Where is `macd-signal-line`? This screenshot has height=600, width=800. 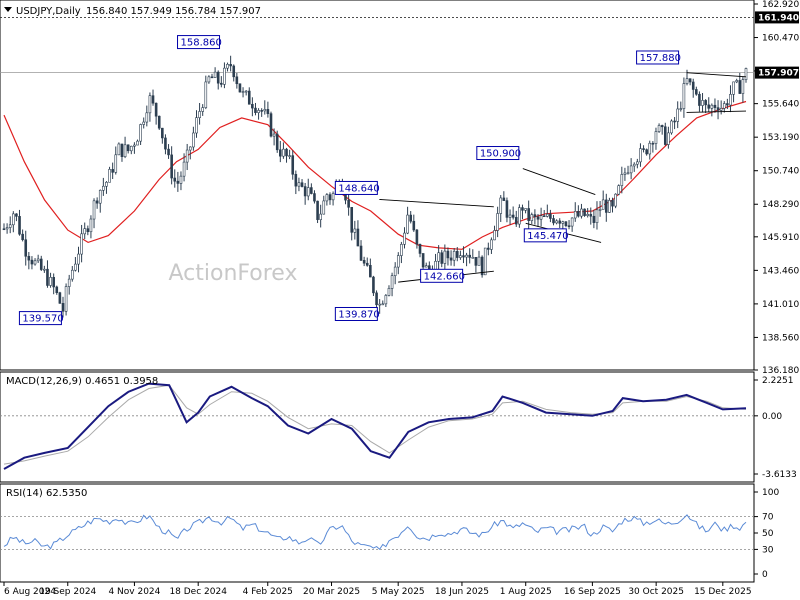 macd-signal-line is located at coordinates (375, 424).